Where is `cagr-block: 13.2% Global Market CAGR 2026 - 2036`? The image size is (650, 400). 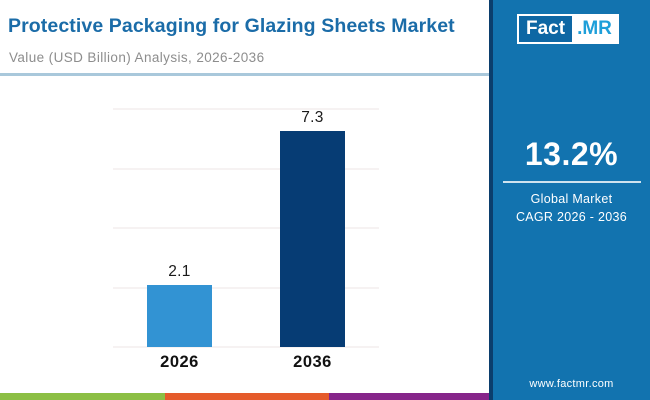
cagr-block: 13.2% Global Market CAGR 2026 - 2036 is located at coordinates (571, 181).